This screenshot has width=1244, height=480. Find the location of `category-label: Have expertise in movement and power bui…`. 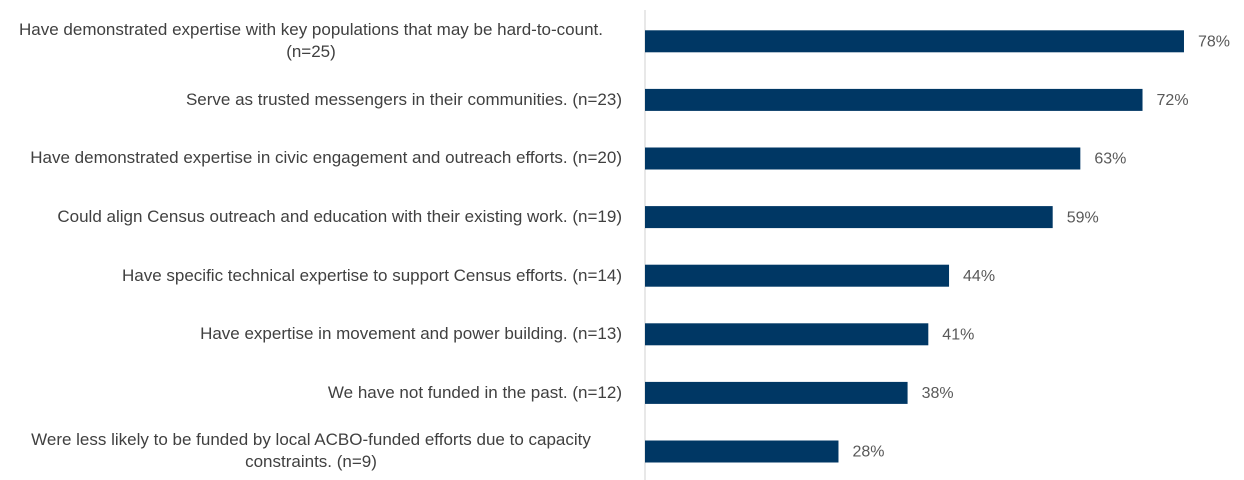

category-label: Have expertise in movement and power bui… is located at coordinates (311, 334).